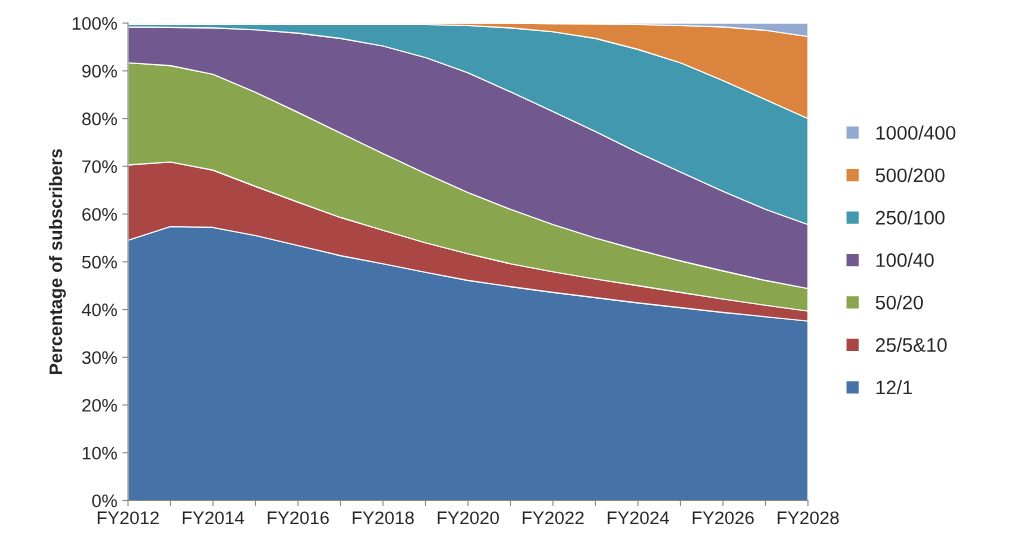 The width and height of the screenshot is (1024, 550). What do you see at coordinates (808, 518) in the screenshot?
I see `x-tick-label: FY2028` at bounding box center [808, 518].